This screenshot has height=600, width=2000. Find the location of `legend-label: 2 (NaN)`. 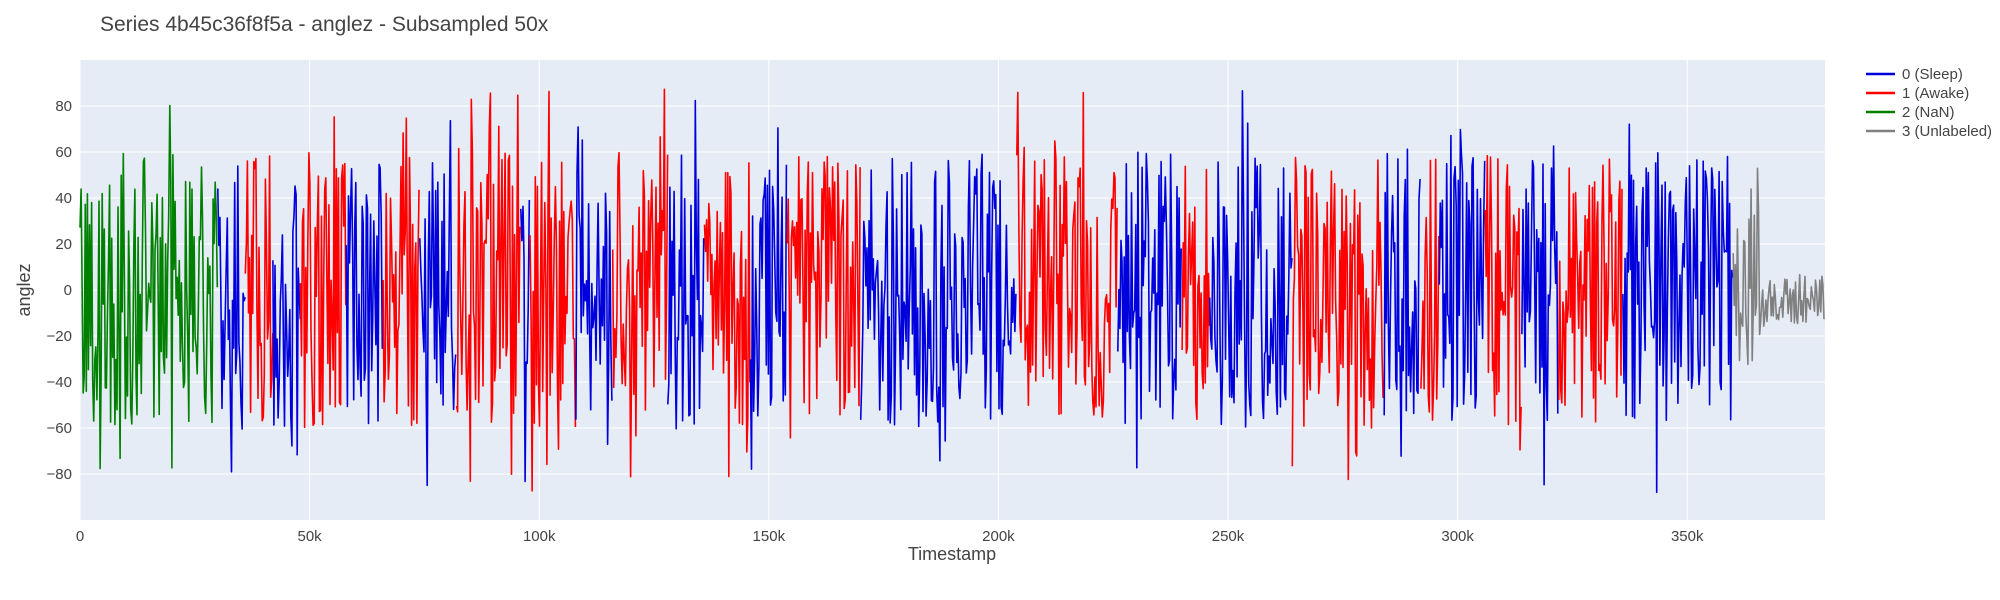

legend-label: 2 (NaN) is located at coordinates (1928, 112).